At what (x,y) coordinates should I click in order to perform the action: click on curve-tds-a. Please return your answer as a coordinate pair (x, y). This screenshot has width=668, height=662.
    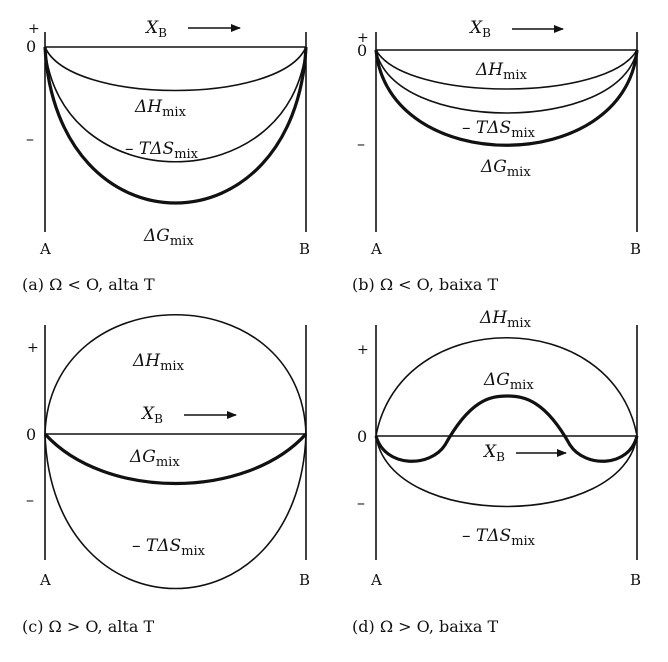
    Looking at the image, I should click on (175, 104).